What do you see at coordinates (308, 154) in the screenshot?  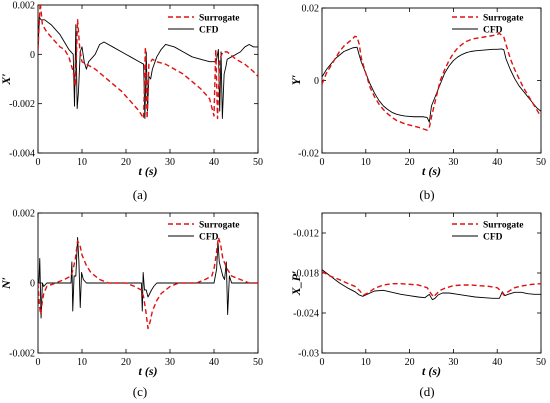 I see `y-tick-label: -0.02` at bounding box center [308, 154].